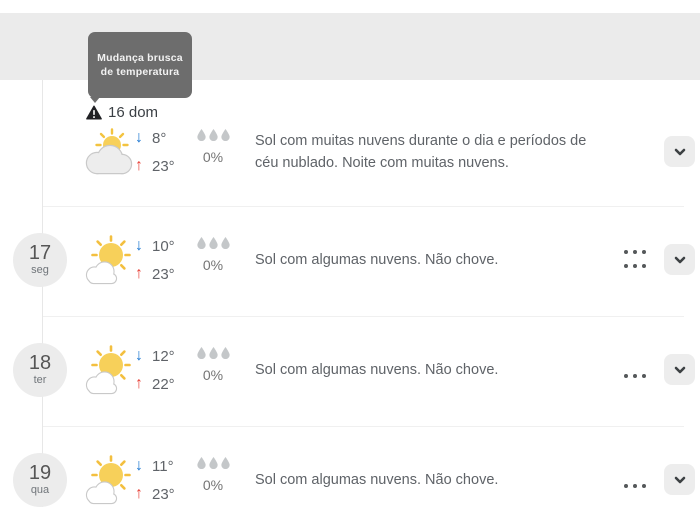  I want to click on temperature-block: ↓ 11° ↑ 23°, so click(153, 481).